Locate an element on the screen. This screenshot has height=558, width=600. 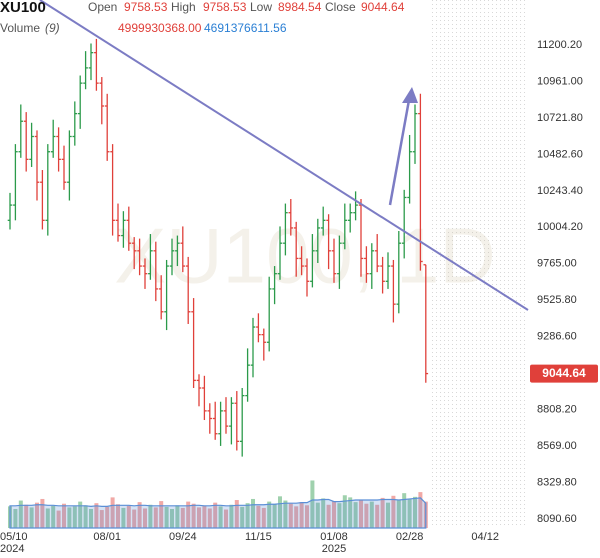
y-tick-label: 8569.00 is located at coordinates (557, 446).